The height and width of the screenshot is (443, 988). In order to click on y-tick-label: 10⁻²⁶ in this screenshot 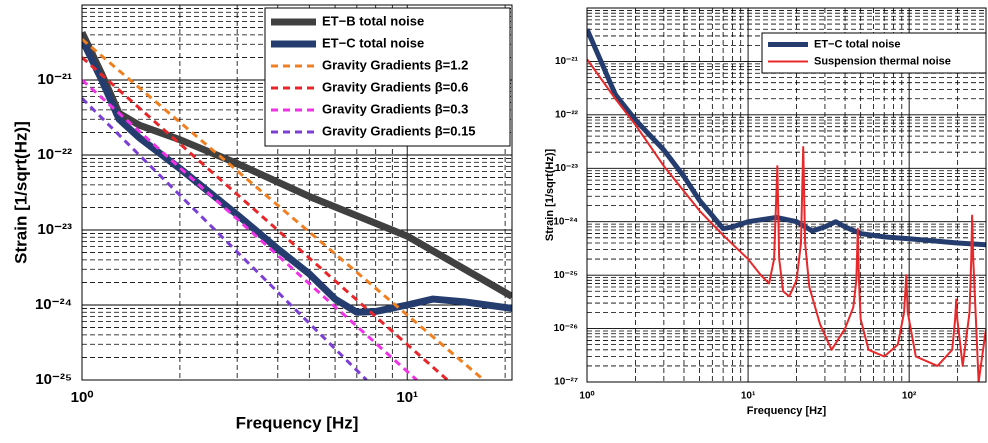, I will do `click(566, 328)`.